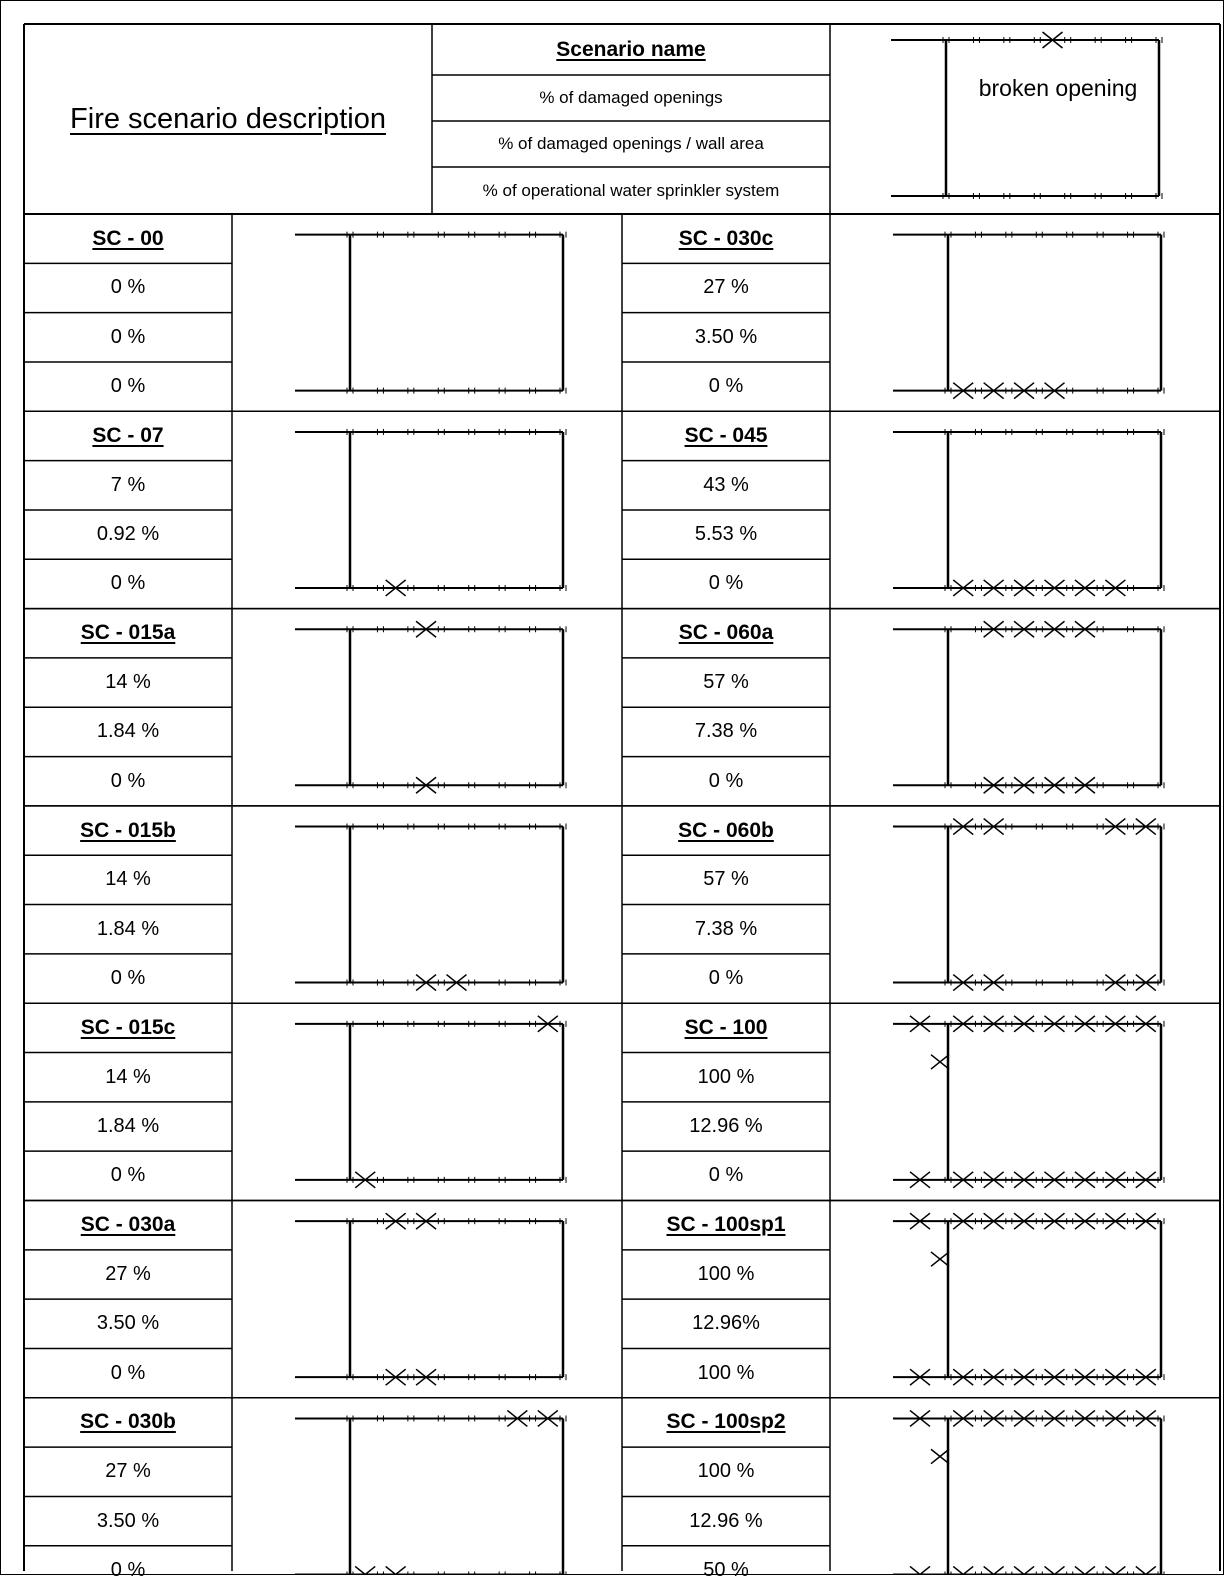  I want to click on scenario-value-11-0: 100 %, so click(726, 1076).